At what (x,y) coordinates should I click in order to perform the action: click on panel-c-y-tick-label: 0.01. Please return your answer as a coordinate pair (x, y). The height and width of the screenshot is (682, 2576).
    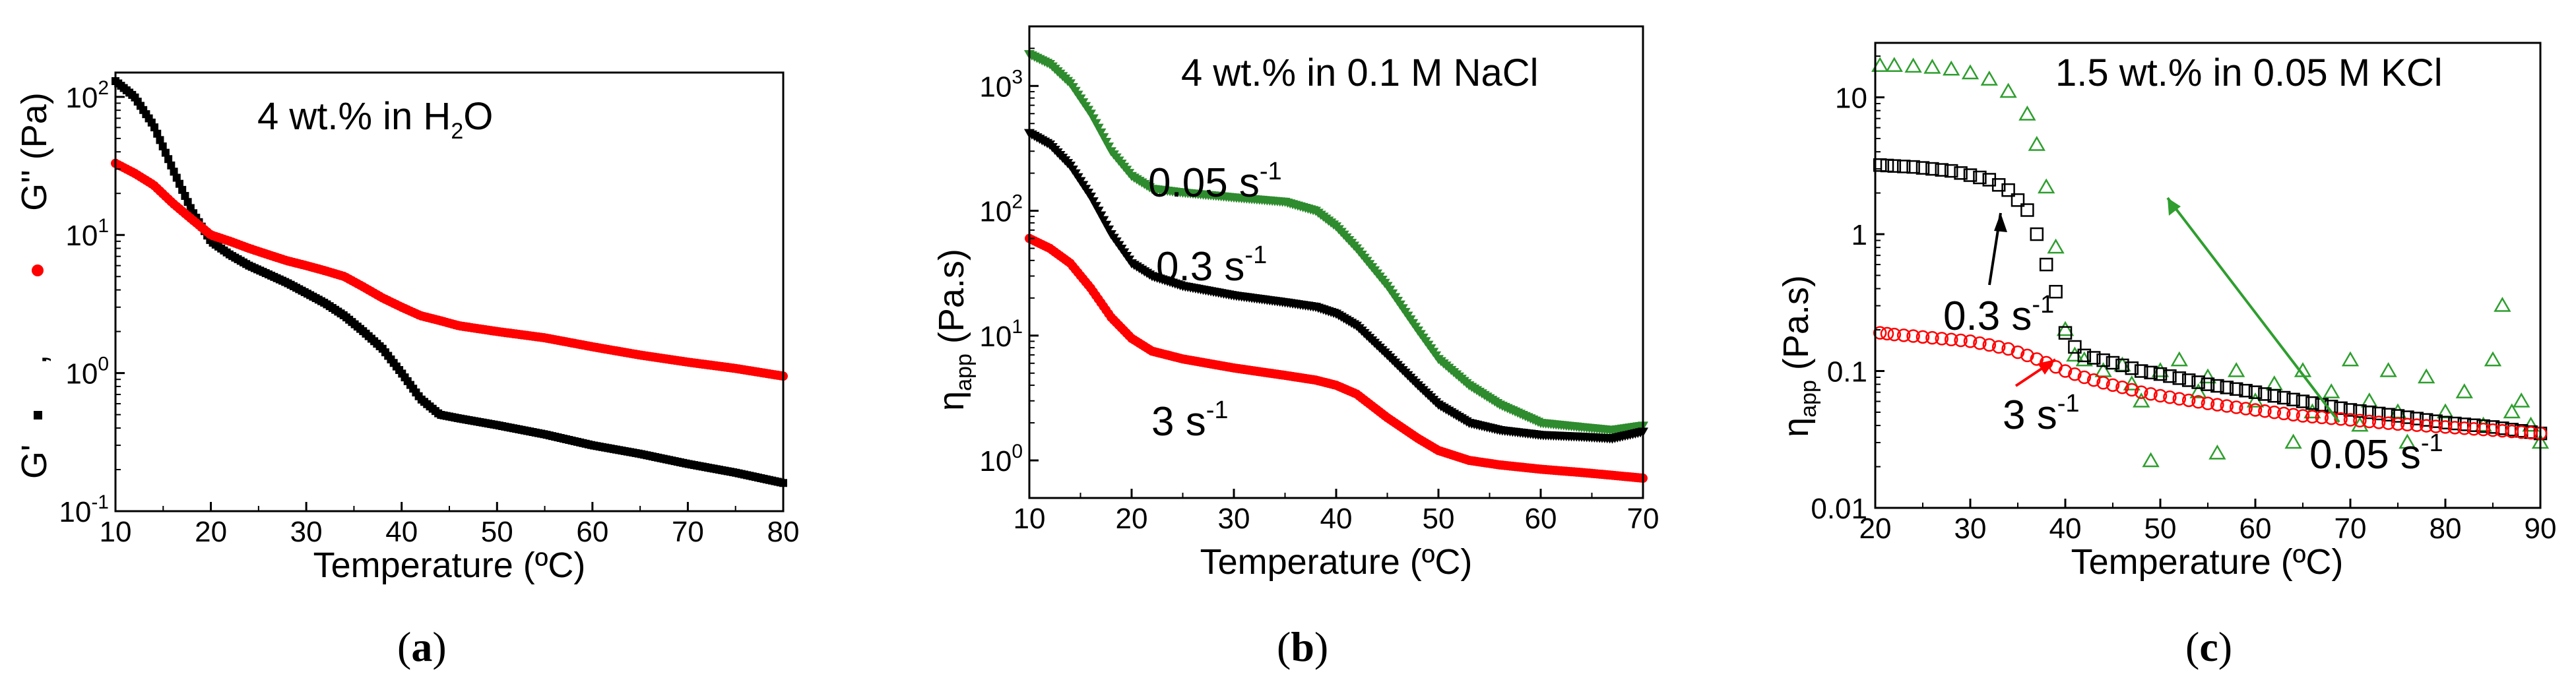
    Looking at the image, I should click on (1839, 509).